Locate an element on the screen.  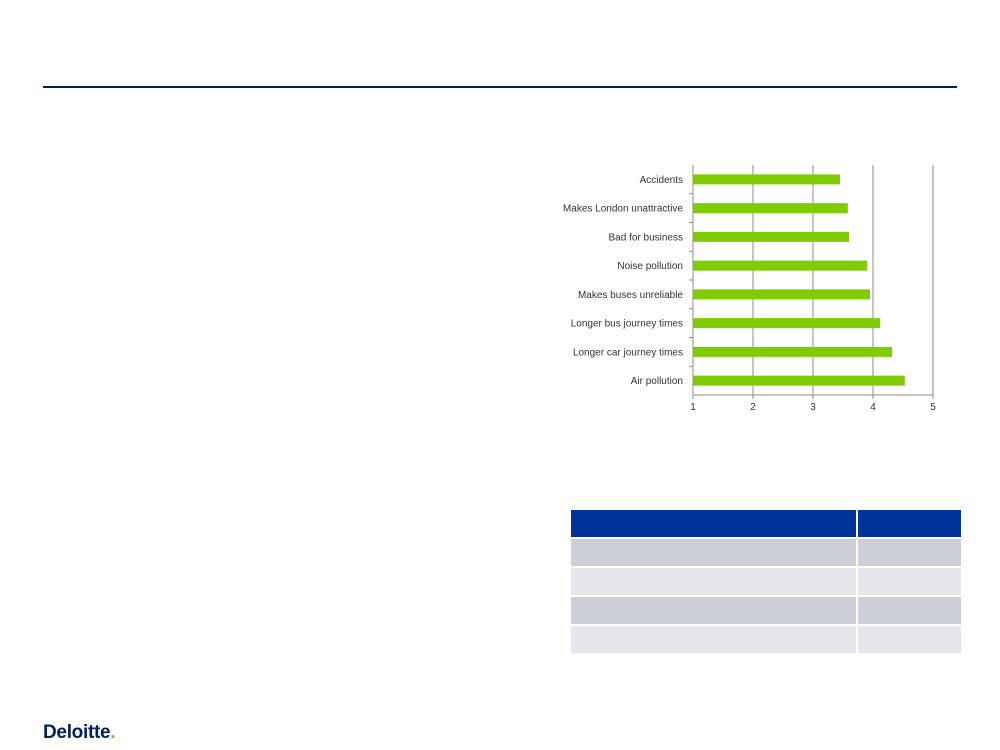
x-tick-label: 2 is located at coordinates (753, 407).